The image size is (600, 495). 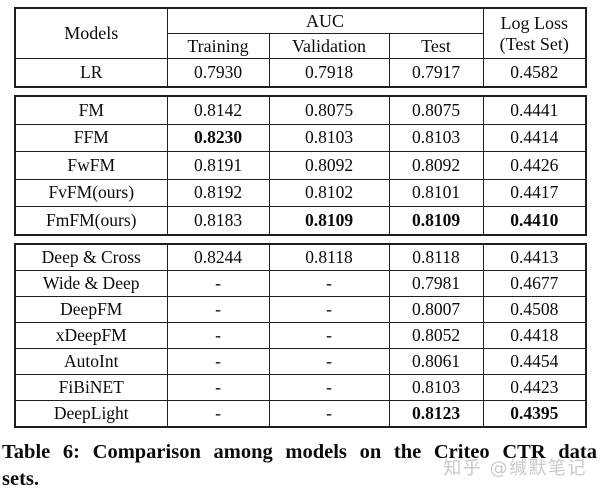 I want to click on table-row: FmFM(ours) 0.8183 0.8109 0.8109 0.4410, so click(x=300, y=220).